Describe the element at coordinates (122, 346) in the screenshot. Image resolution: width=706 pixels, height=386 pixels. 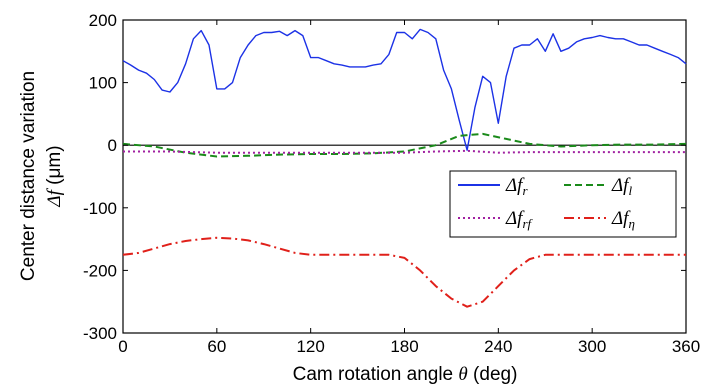
I see `x-tick-label-0: 0` at that location.